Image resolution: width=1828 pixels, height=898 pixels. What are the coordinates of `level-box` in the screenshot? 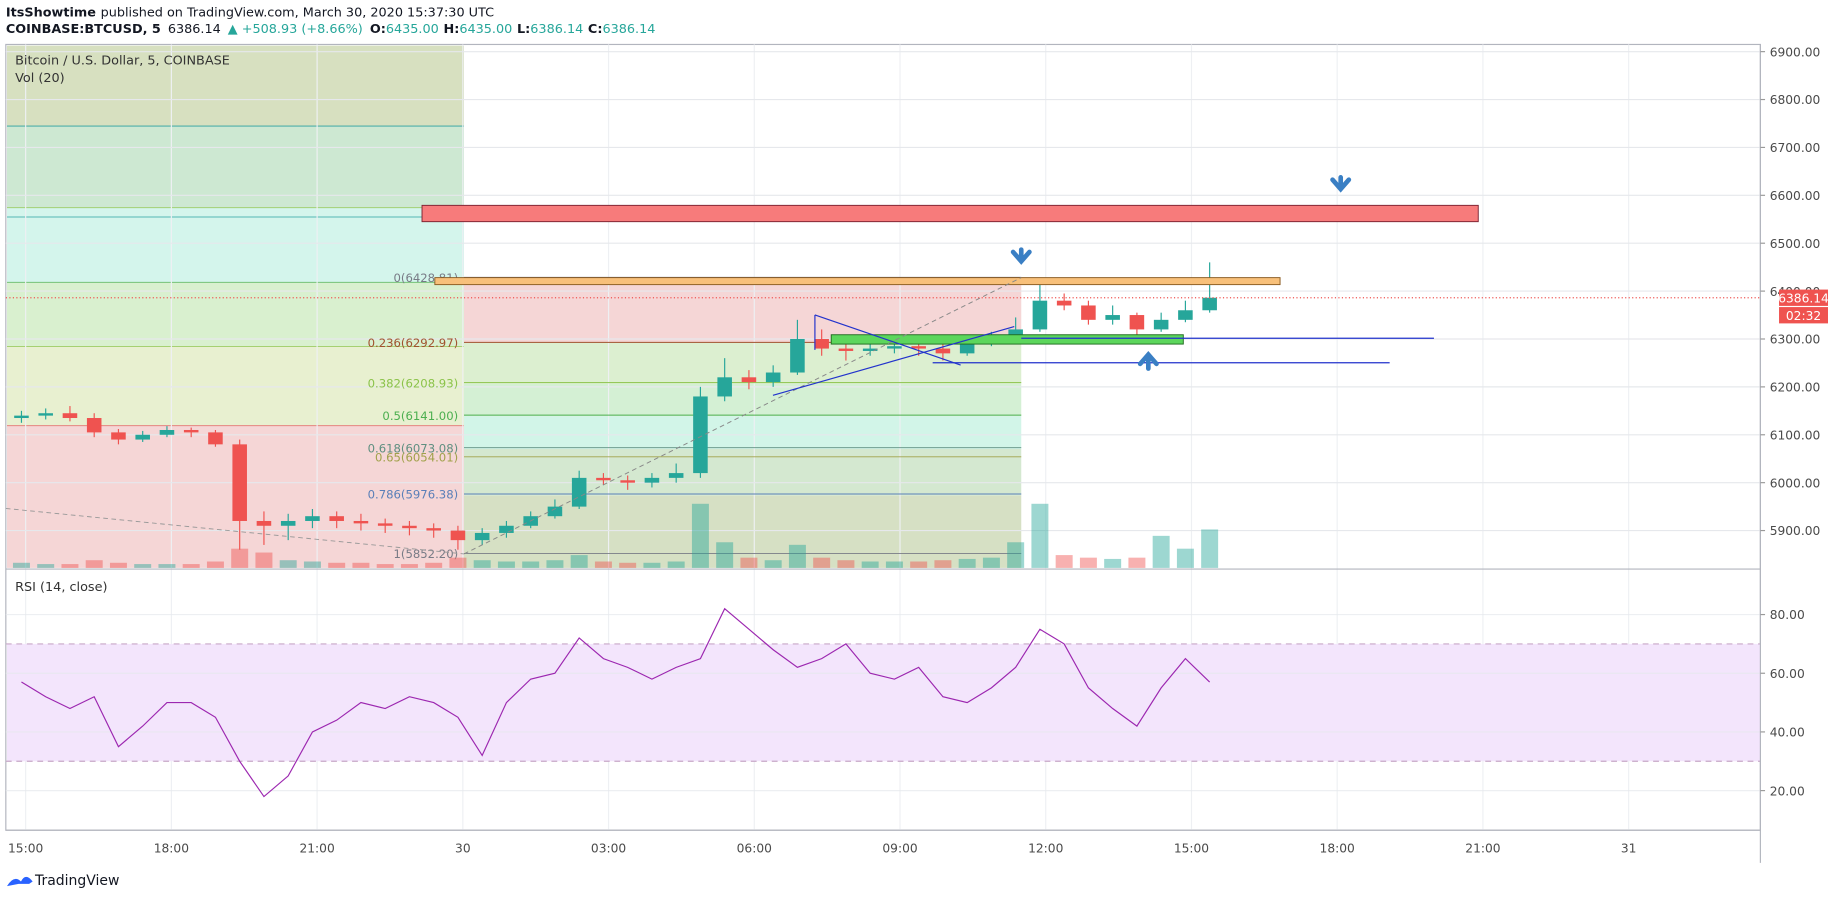 It's located at (857, 281).